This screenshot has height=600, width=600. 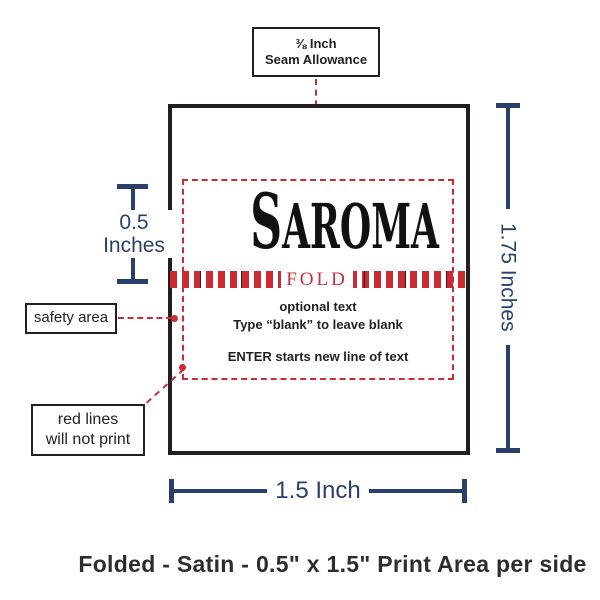 What do you see at coordinates (318, 324) in the screenshot?
I see `optional-text-line2: Type “blank” to leave blank` at bounding box center [318, 324].